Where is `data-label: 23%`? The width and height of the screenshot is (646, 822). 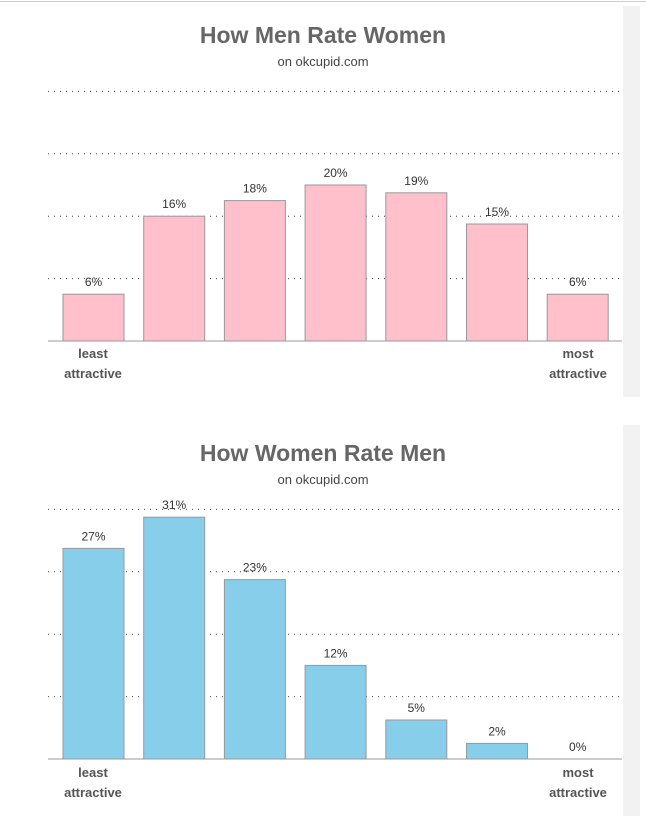
data-label: 23% is located at coordinates (255, 568).